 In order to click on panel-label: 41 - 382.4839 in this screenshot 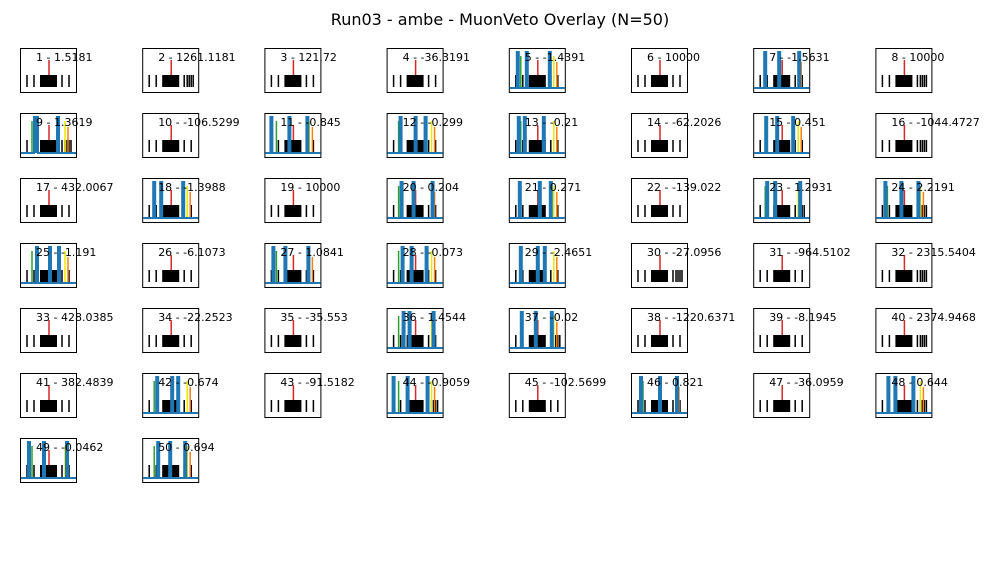, I will do `click(74, 382)`.